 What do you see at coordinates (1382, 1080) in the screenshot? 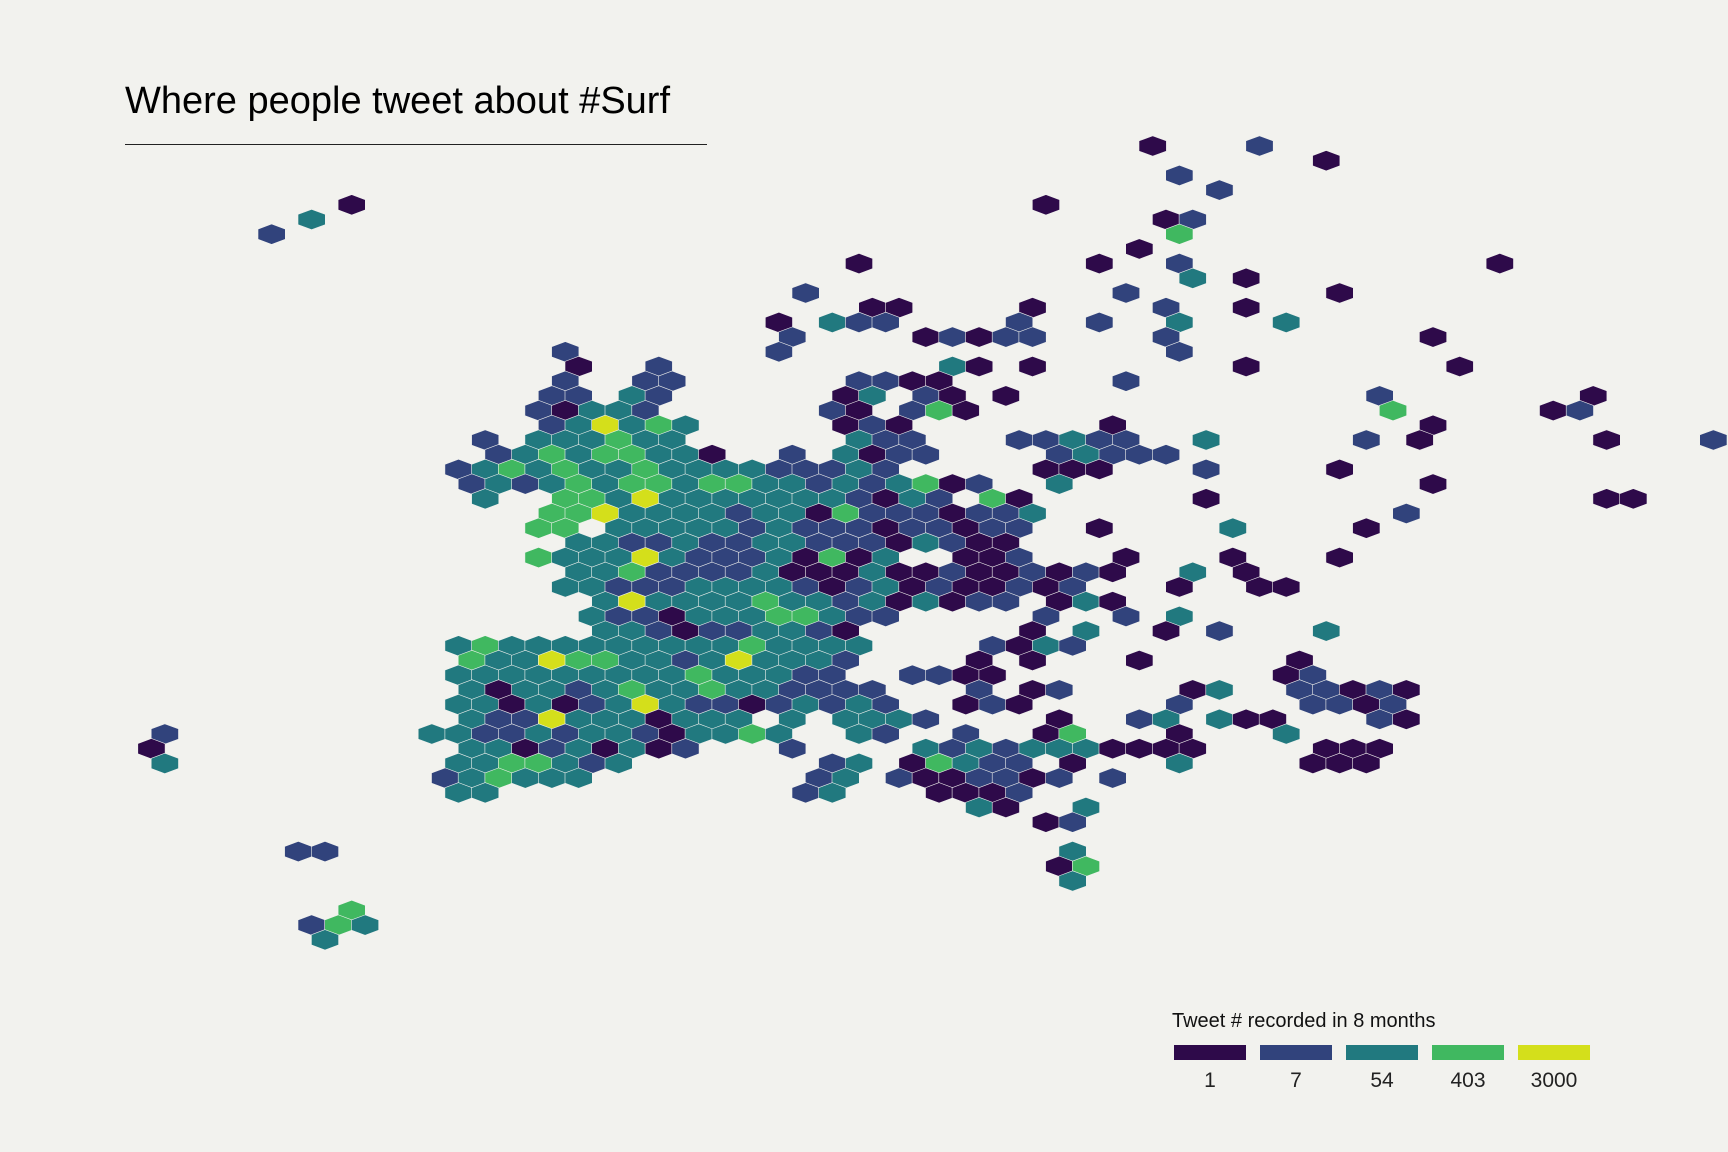
I see `legend-label-54: 54` at bounding box center [1382, 1080].